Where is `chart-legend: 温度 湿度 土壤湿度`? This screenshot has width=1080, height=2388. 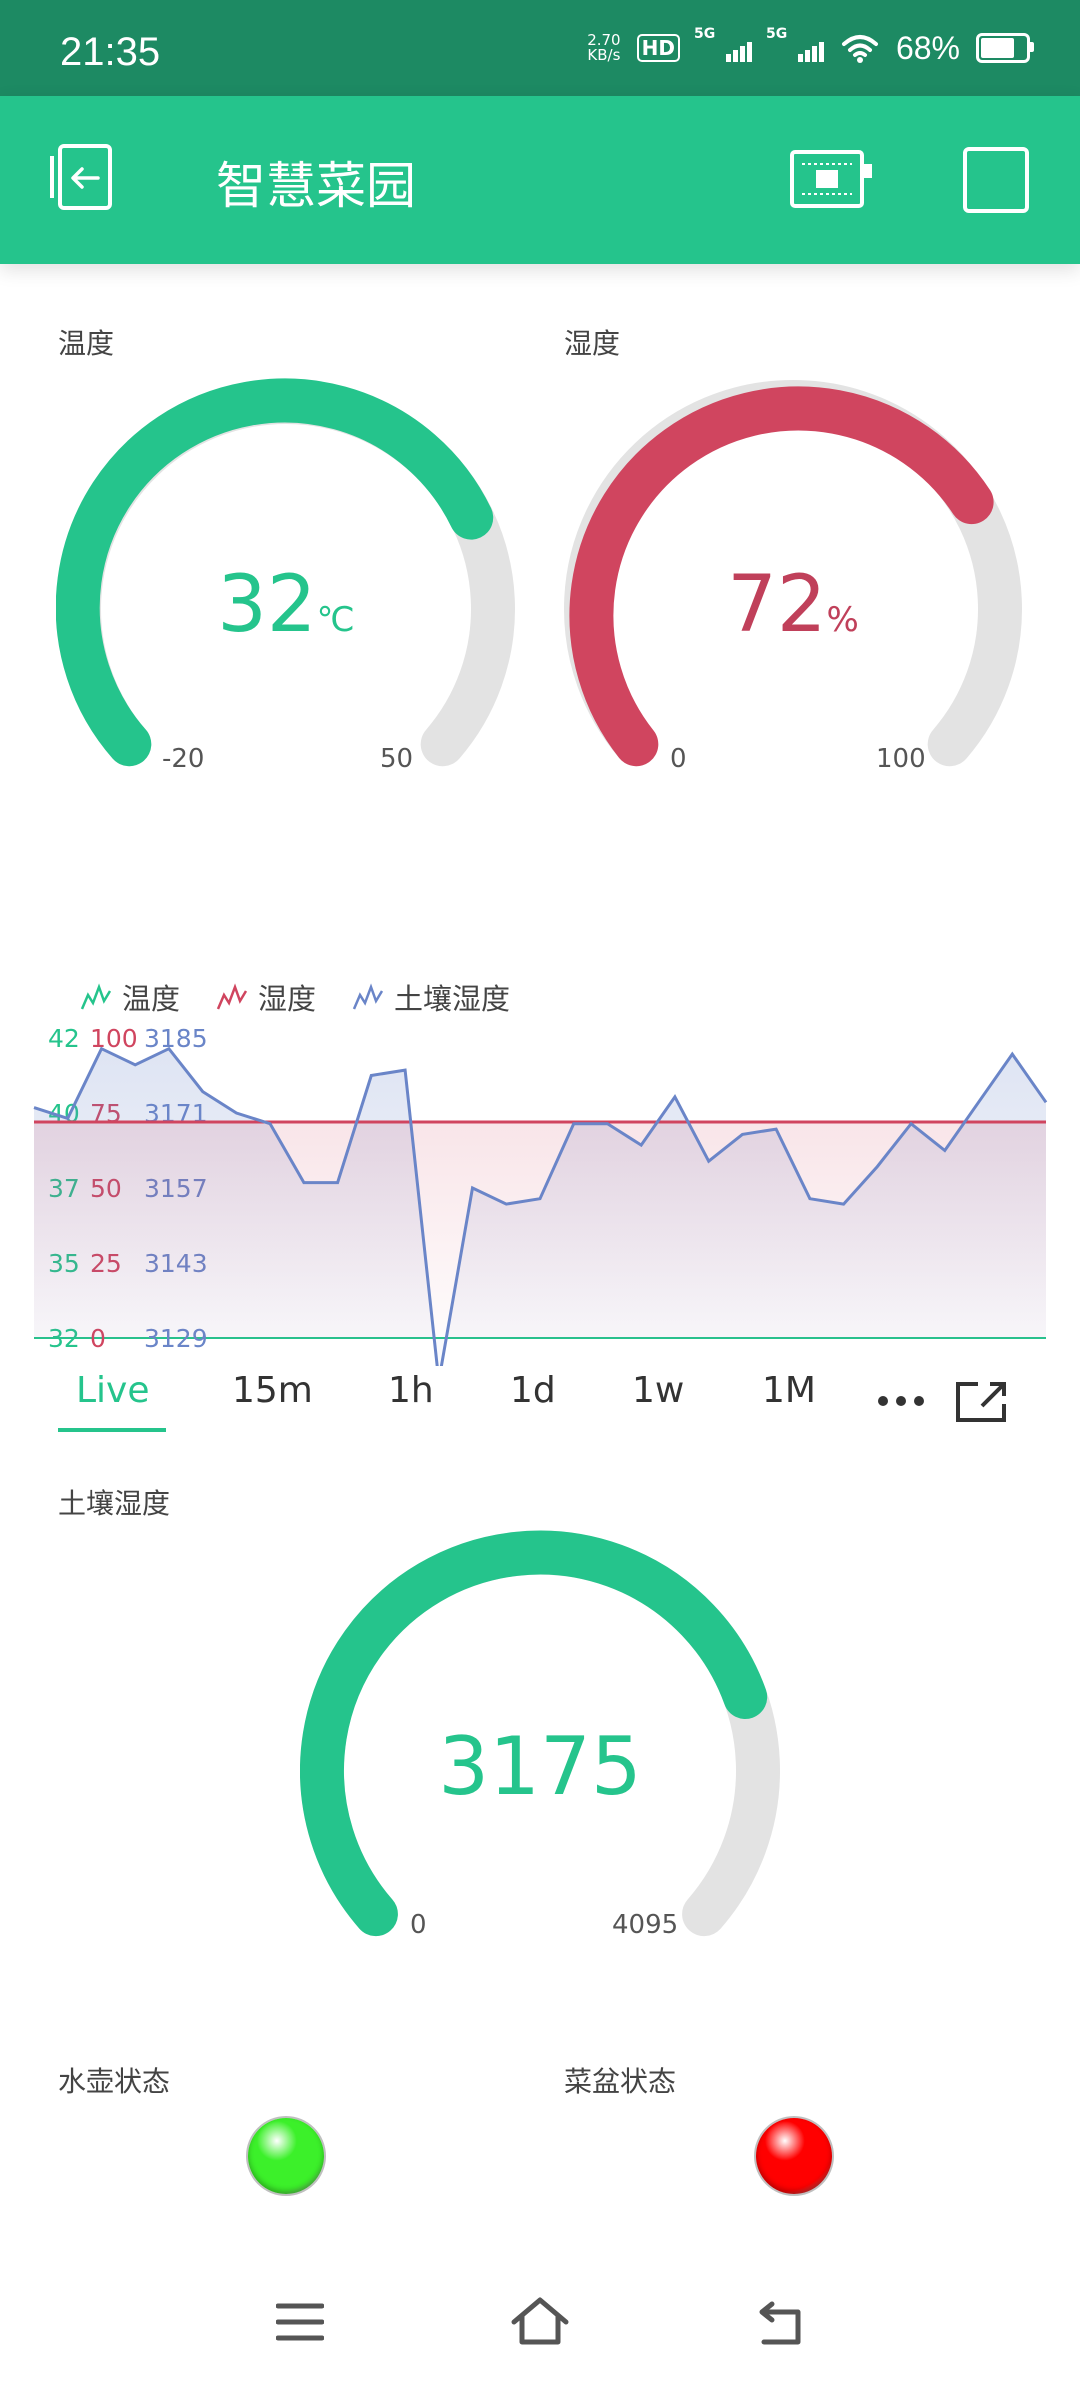 chart-legend: 温度 湿度 土壤湿度 is located at coordinates (295, 997).